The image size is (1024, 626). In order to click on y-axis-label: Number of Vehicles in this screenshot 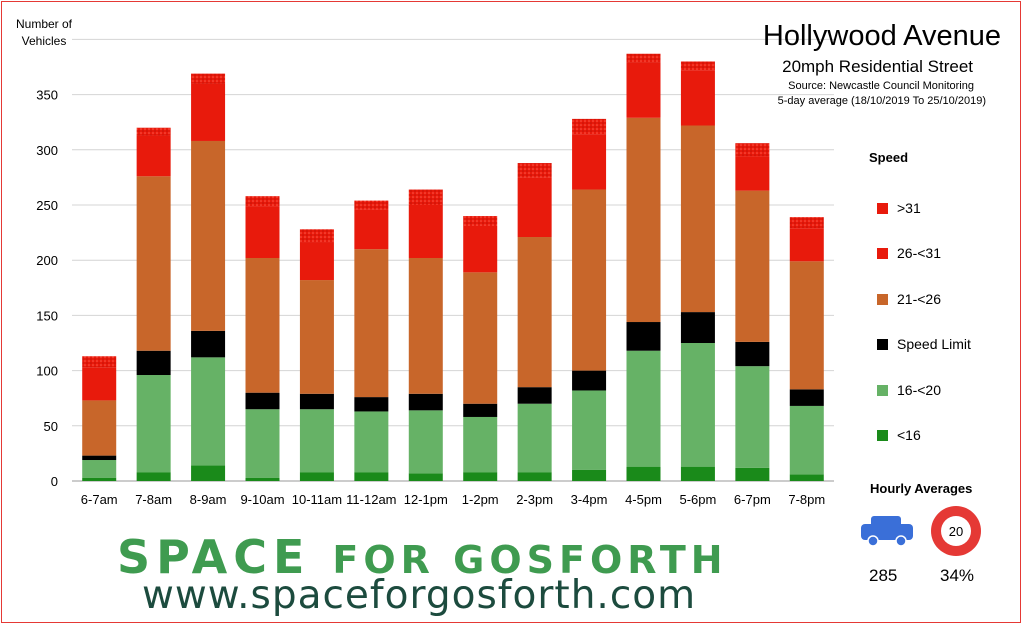, I will do `click(44, 32)`.